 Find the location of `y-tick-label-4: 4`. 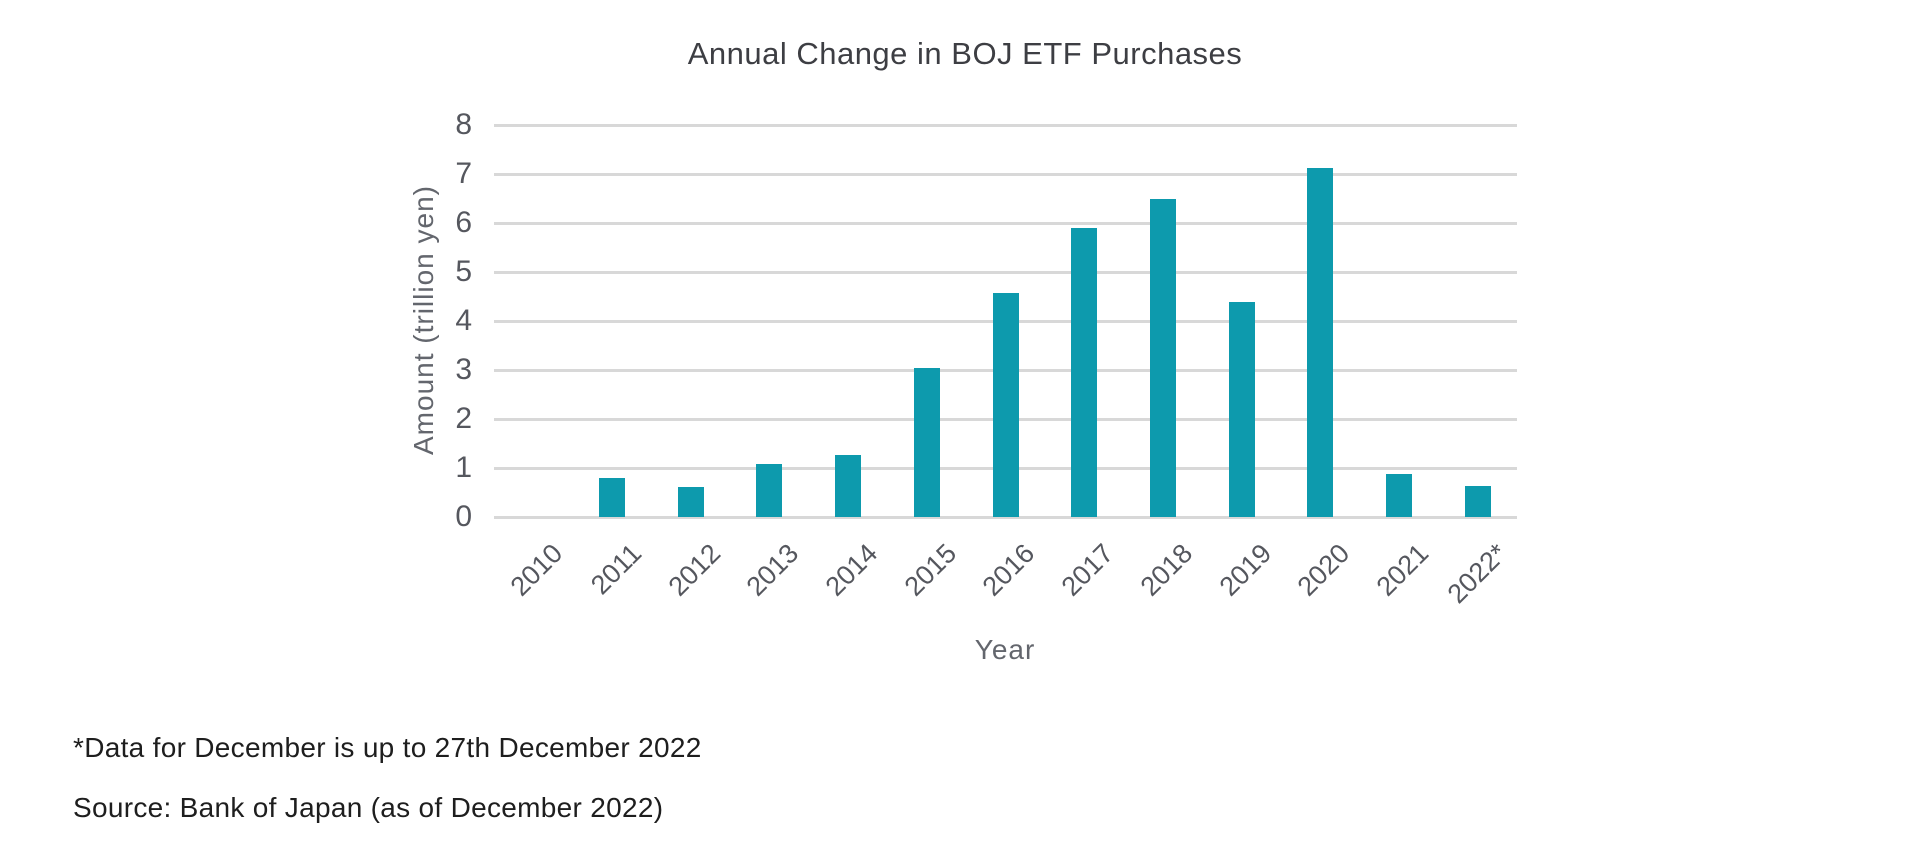

y-tick-label-4: 4 is located at coordinates (463, 320).